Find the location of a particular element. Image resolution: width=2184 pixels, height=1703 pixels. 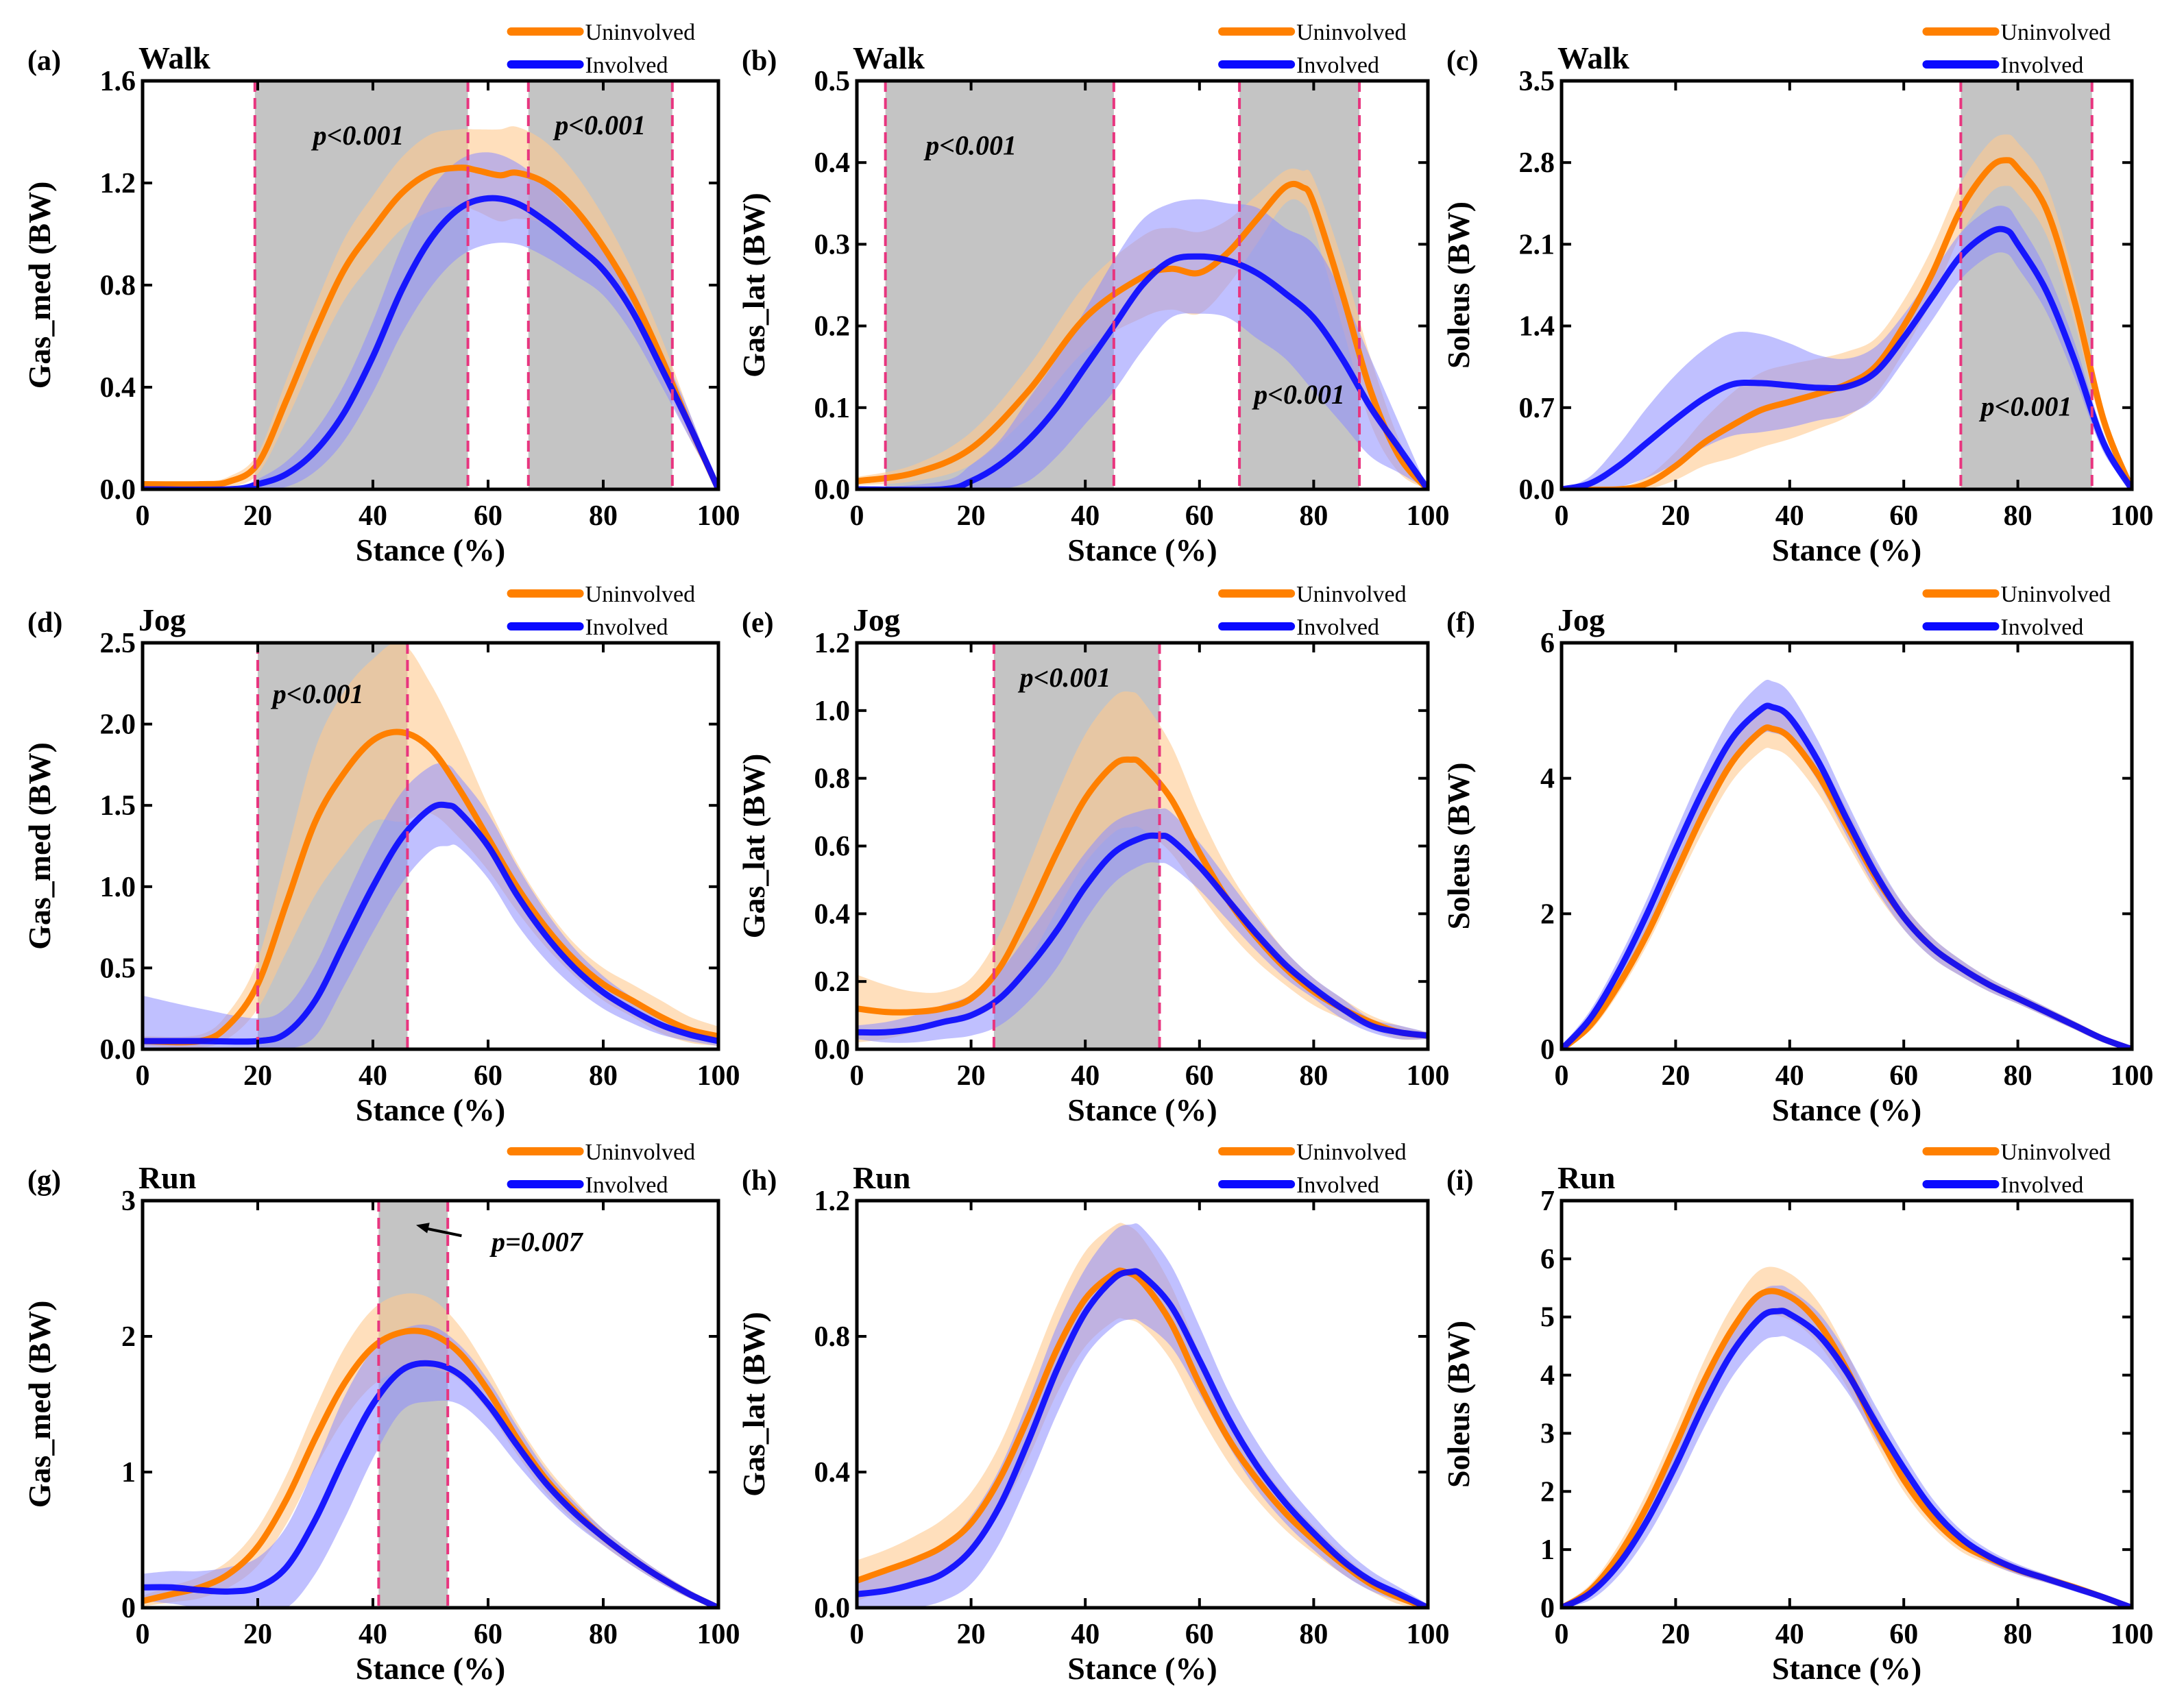

y-tick-label: 6 is located at coordinates (1547, 643).